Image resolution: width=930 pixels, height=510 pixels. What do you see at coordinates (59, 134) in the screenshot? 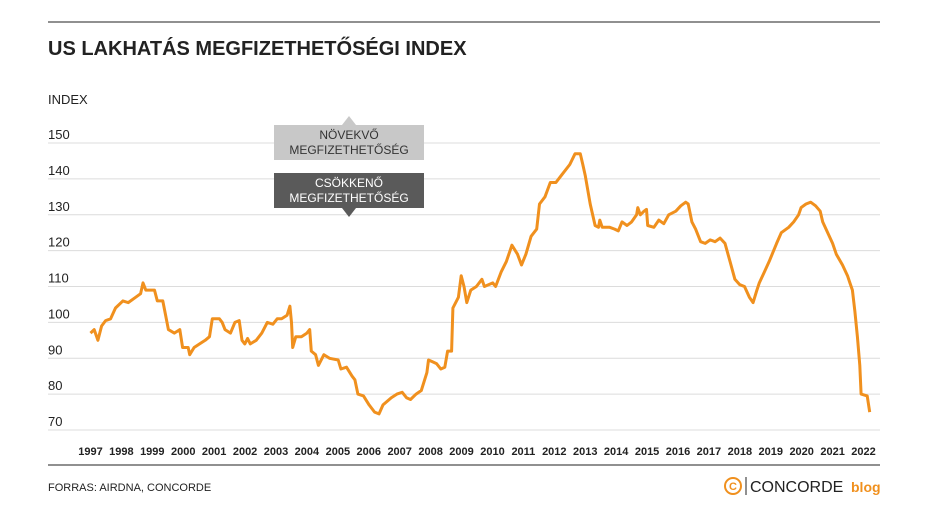
I see `y-tick-label: 150` at bounding box center [59, 134].